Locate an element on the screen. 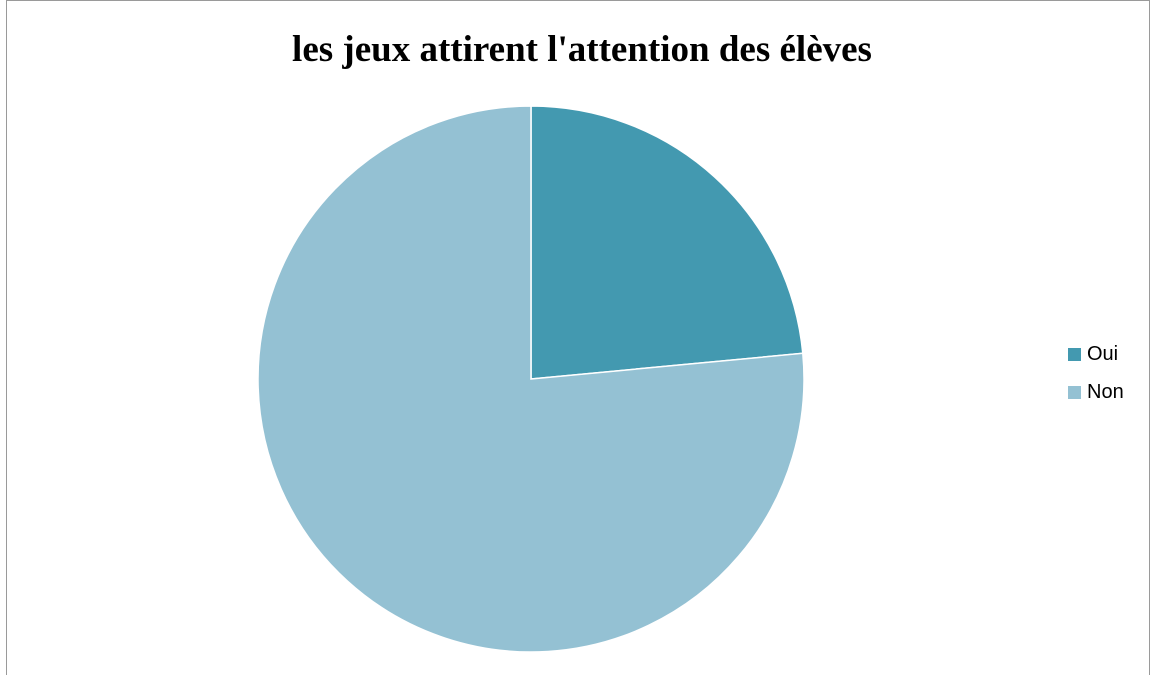 The height and width of the screenshot is (675, 1152). legend-swatch-oui is located at coordinates (1074, 354).